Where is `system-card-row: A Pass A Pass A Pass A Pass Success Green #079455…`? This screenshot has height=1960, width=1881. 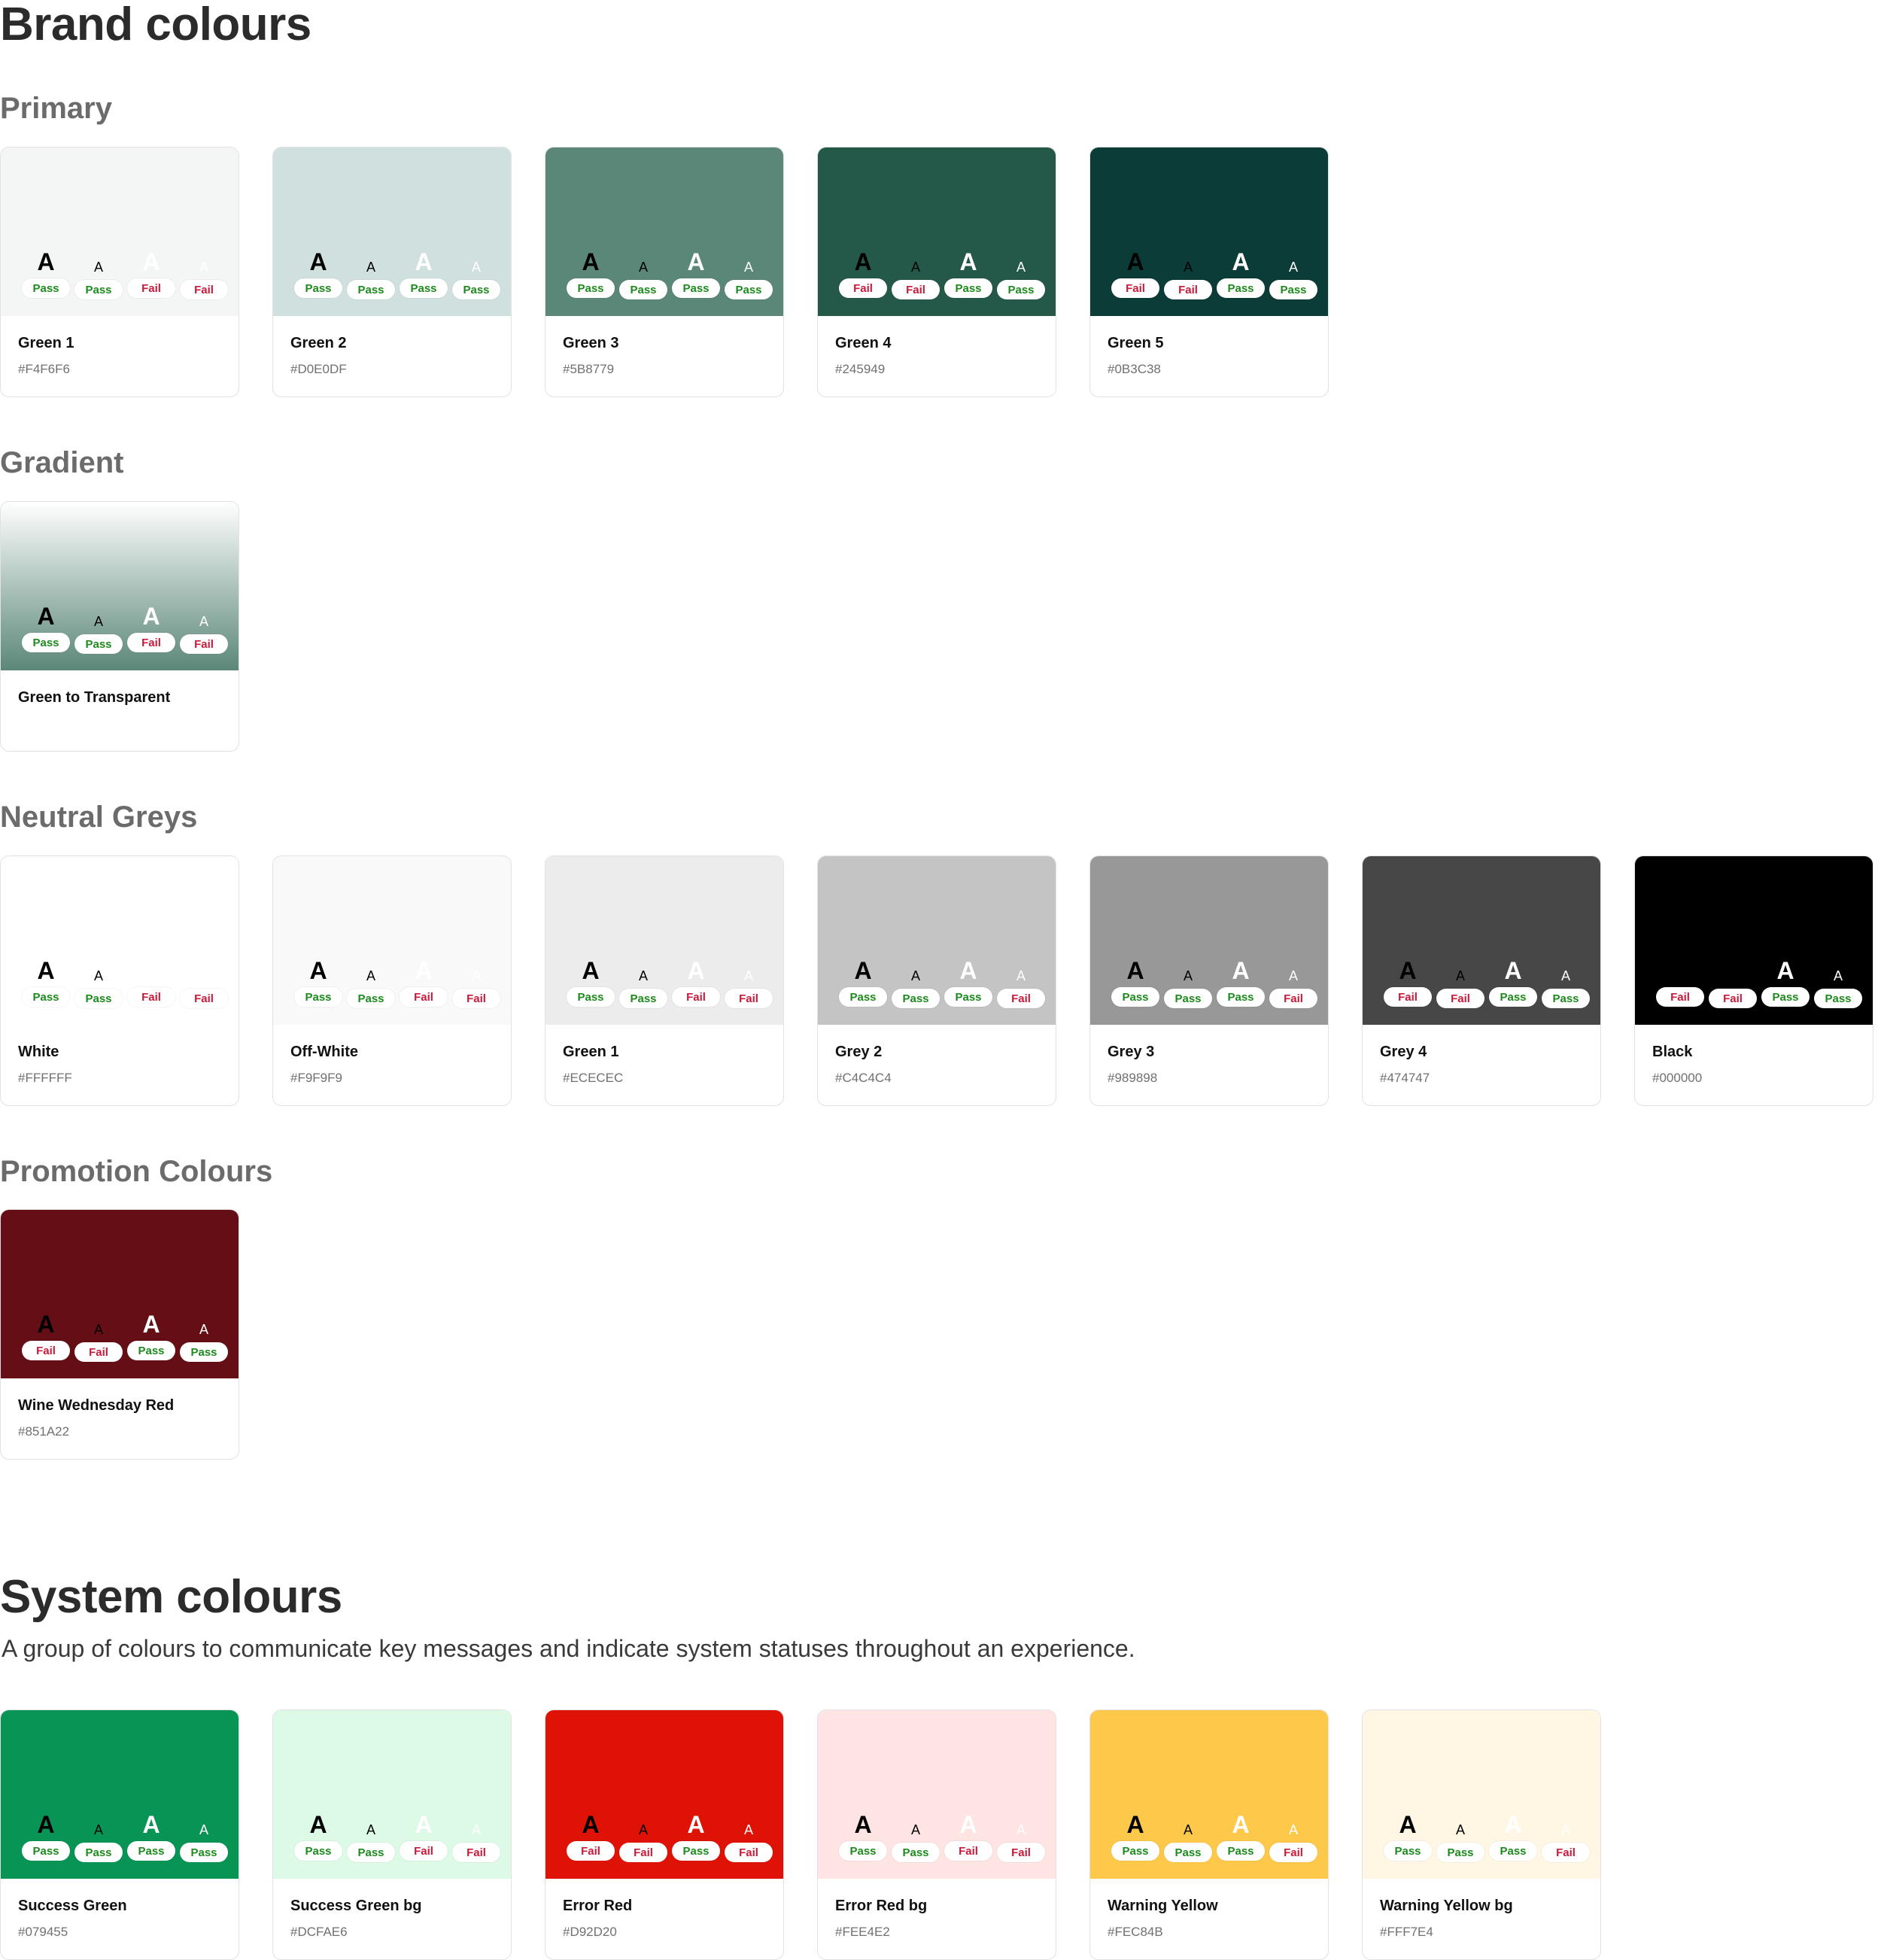
system-card-row: A Pass A Pass A Pass A Pass Success Green #079455… is located at coordinates (800, 1835).